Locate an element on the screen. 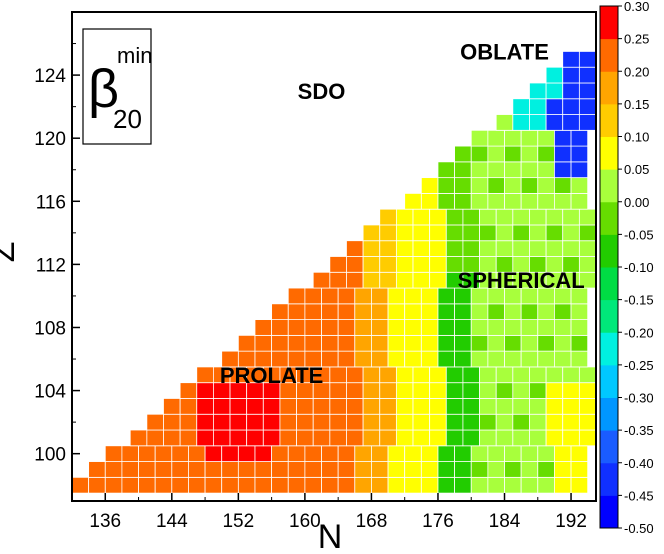 This screenshot has height=554, width=664. colorbar-tick-label: -0.35 is located at coordinates (639, 430).